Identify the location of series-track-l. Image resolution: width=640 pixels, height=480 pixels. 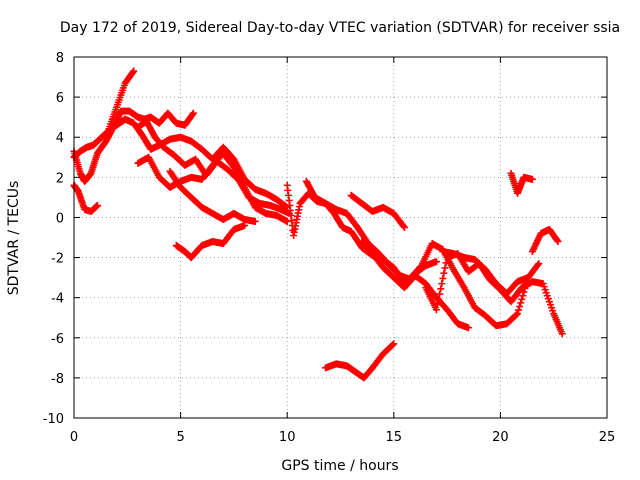
(415, 285).